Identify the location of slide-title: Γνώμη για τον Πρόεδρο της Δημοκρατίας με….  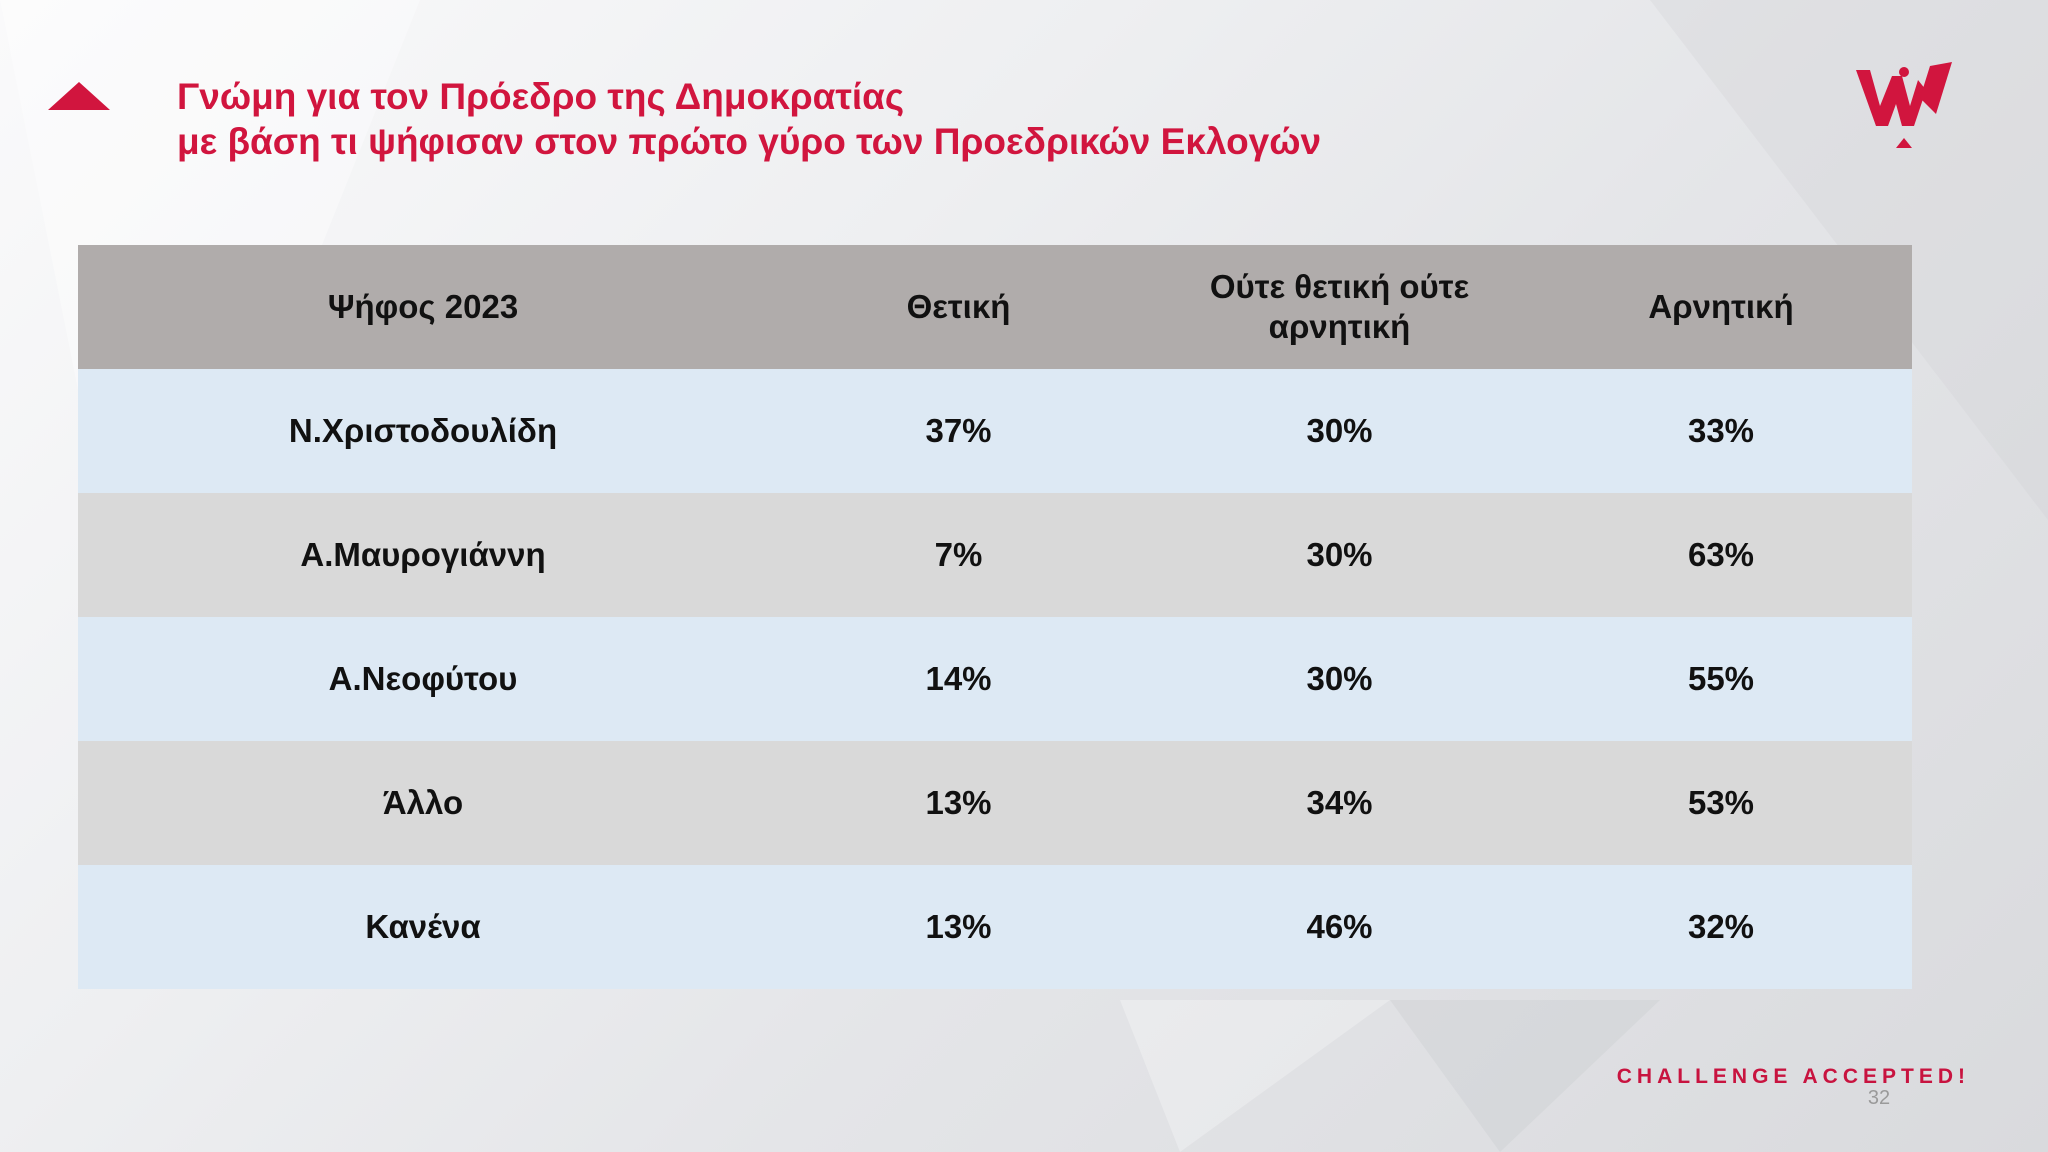
(749, 119).